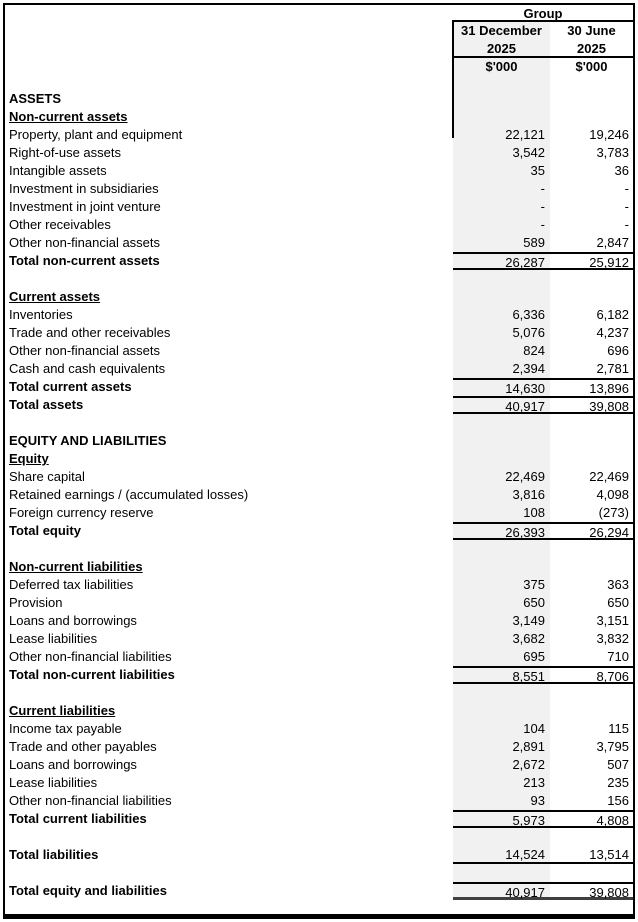  Describe the element at coordinates (88, 890) in the screenshot. I see `row-label: Total equity and liabilities` at that location.